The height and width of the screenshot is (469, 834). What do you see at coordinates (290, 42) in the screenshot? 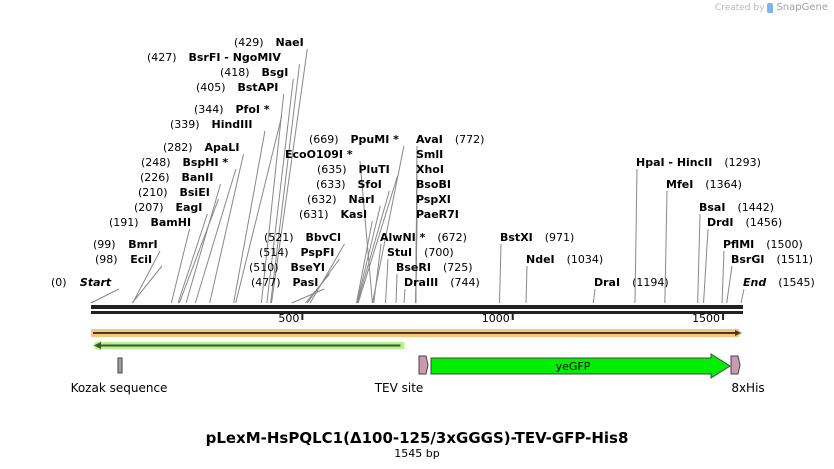
I see `site-name: NaeI` at bounding box center [290, 42].